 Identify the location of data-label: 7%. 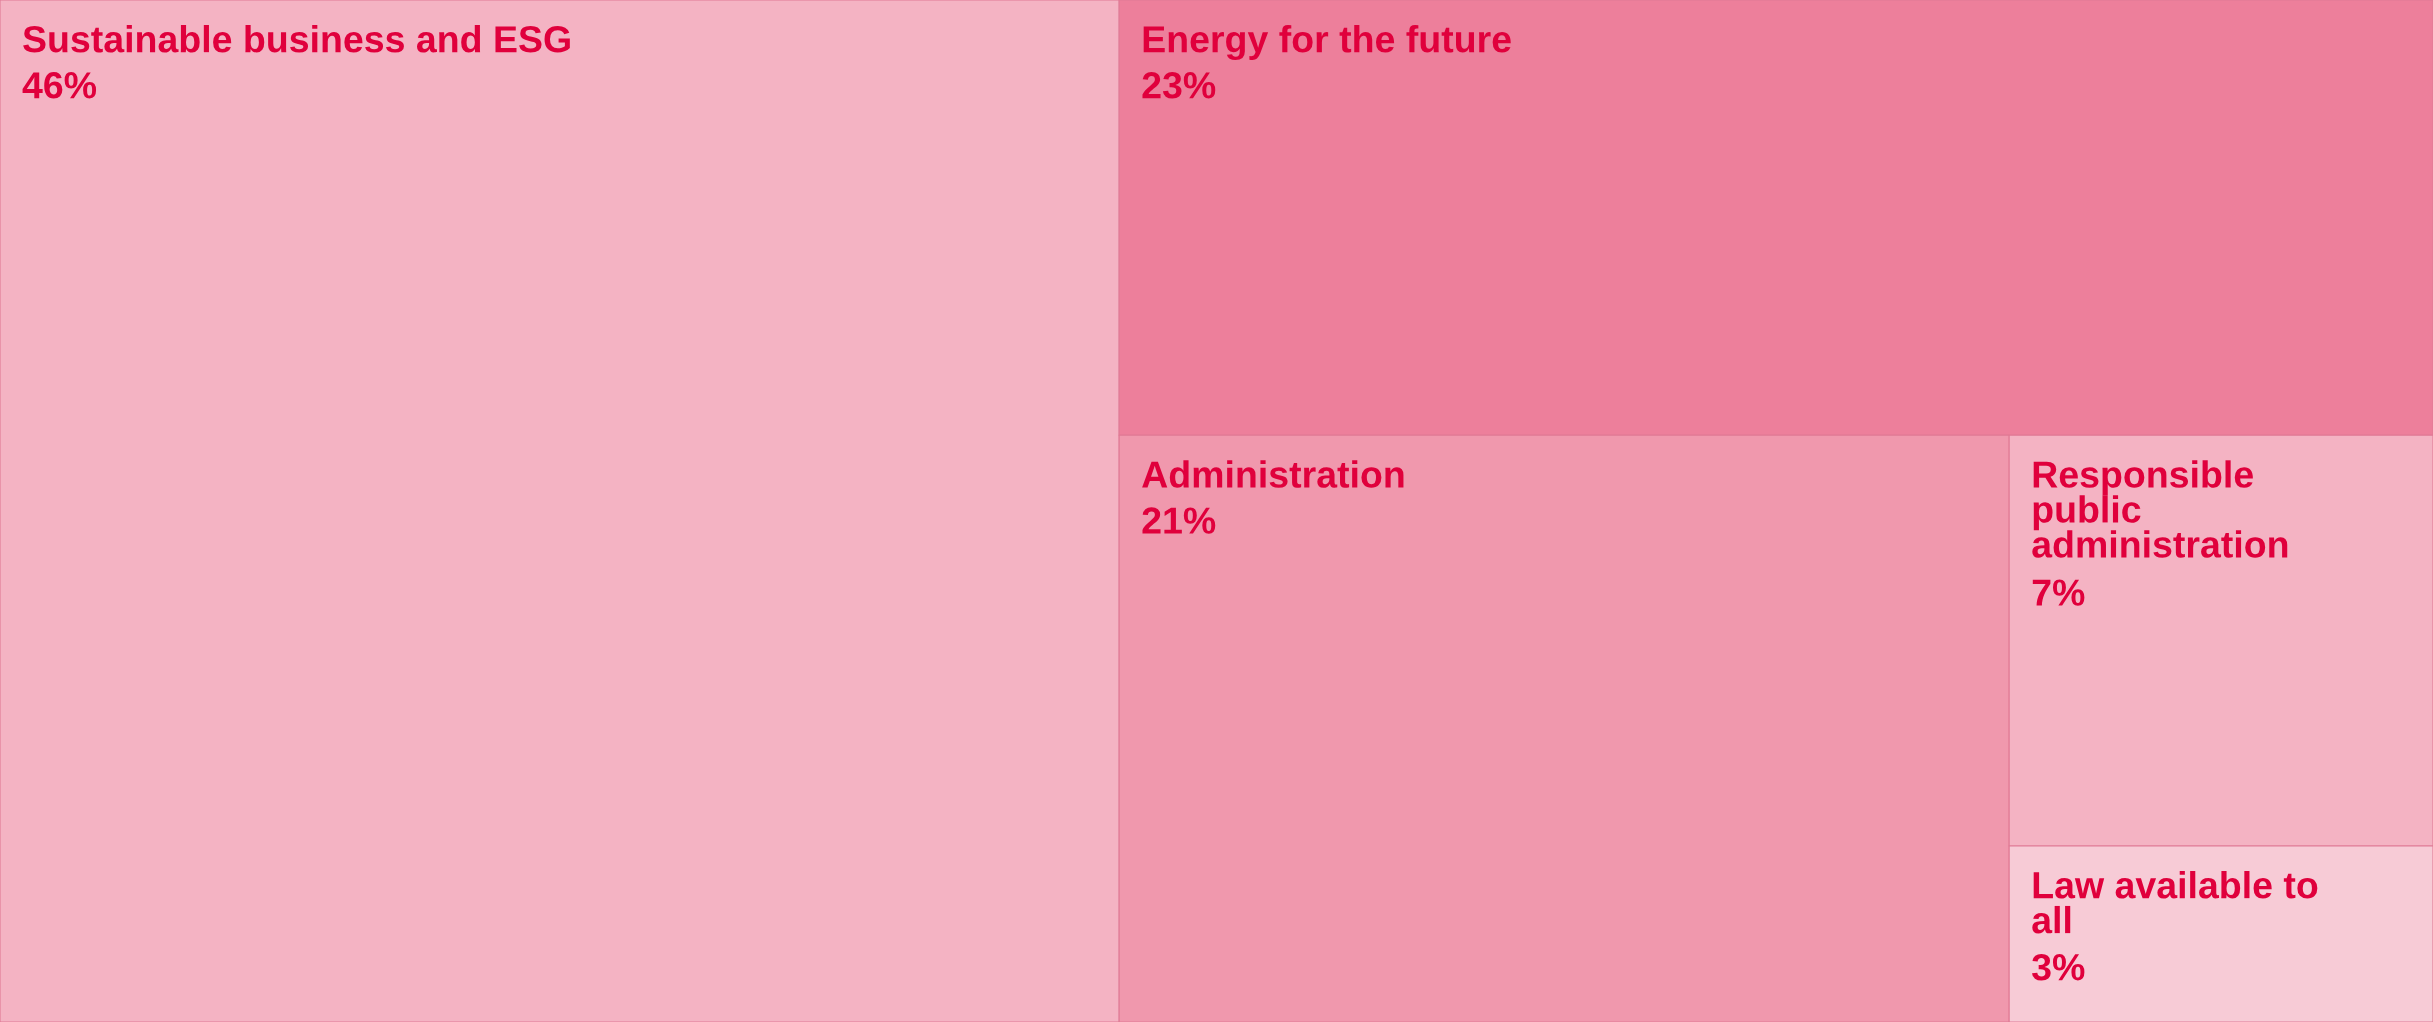
(2058, 592).